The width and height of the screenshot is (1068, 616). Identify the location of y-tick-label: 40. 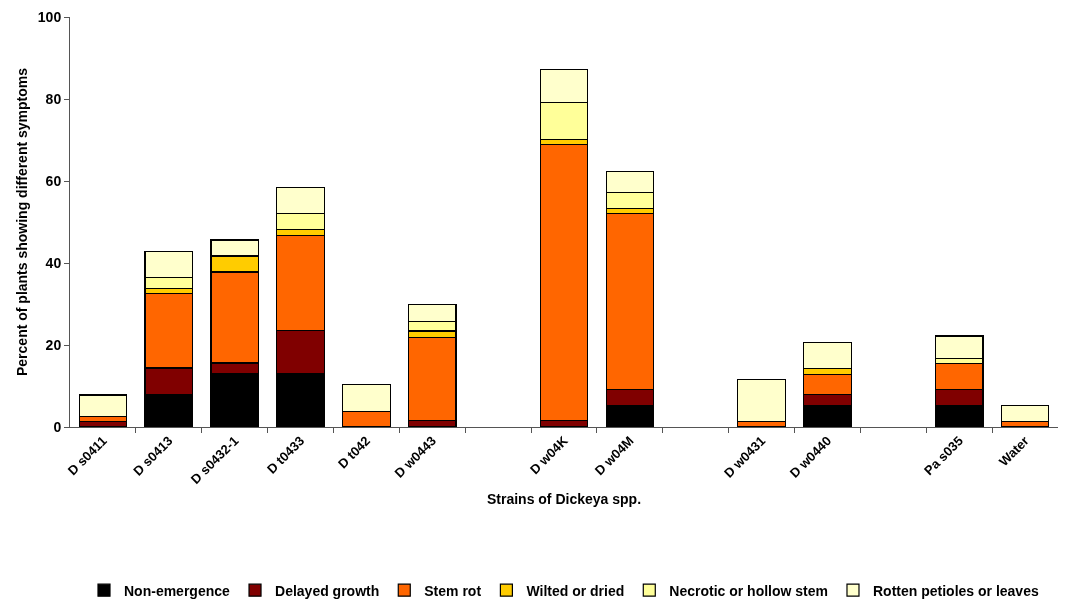
(53, 262).